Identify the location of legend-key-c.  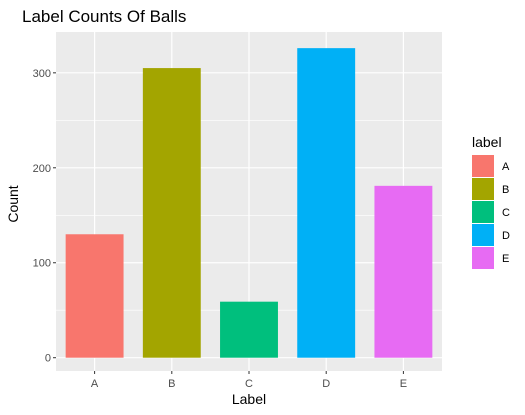
(483, 212).